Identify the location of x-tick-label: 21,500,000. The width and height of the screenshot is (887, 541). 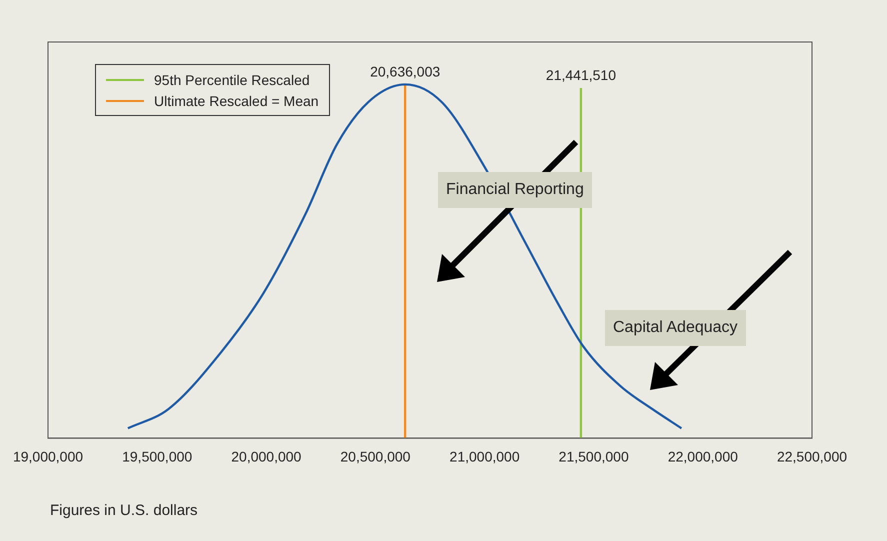
(593, 456).